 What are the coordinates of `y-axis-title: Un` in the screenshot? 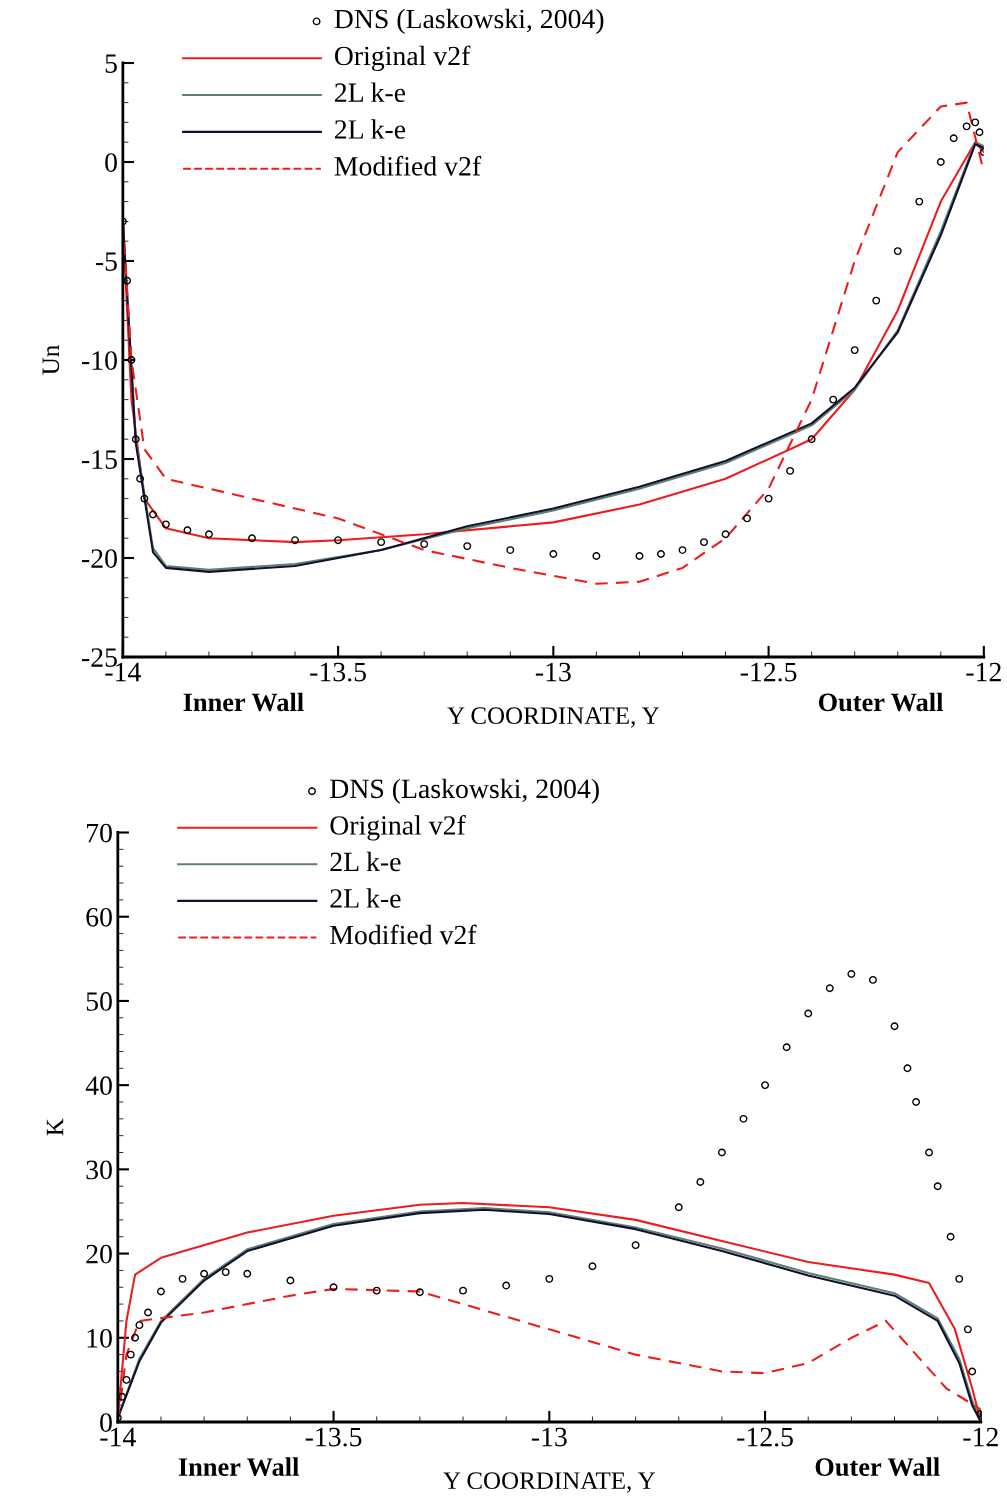 It's located at (51, 360).